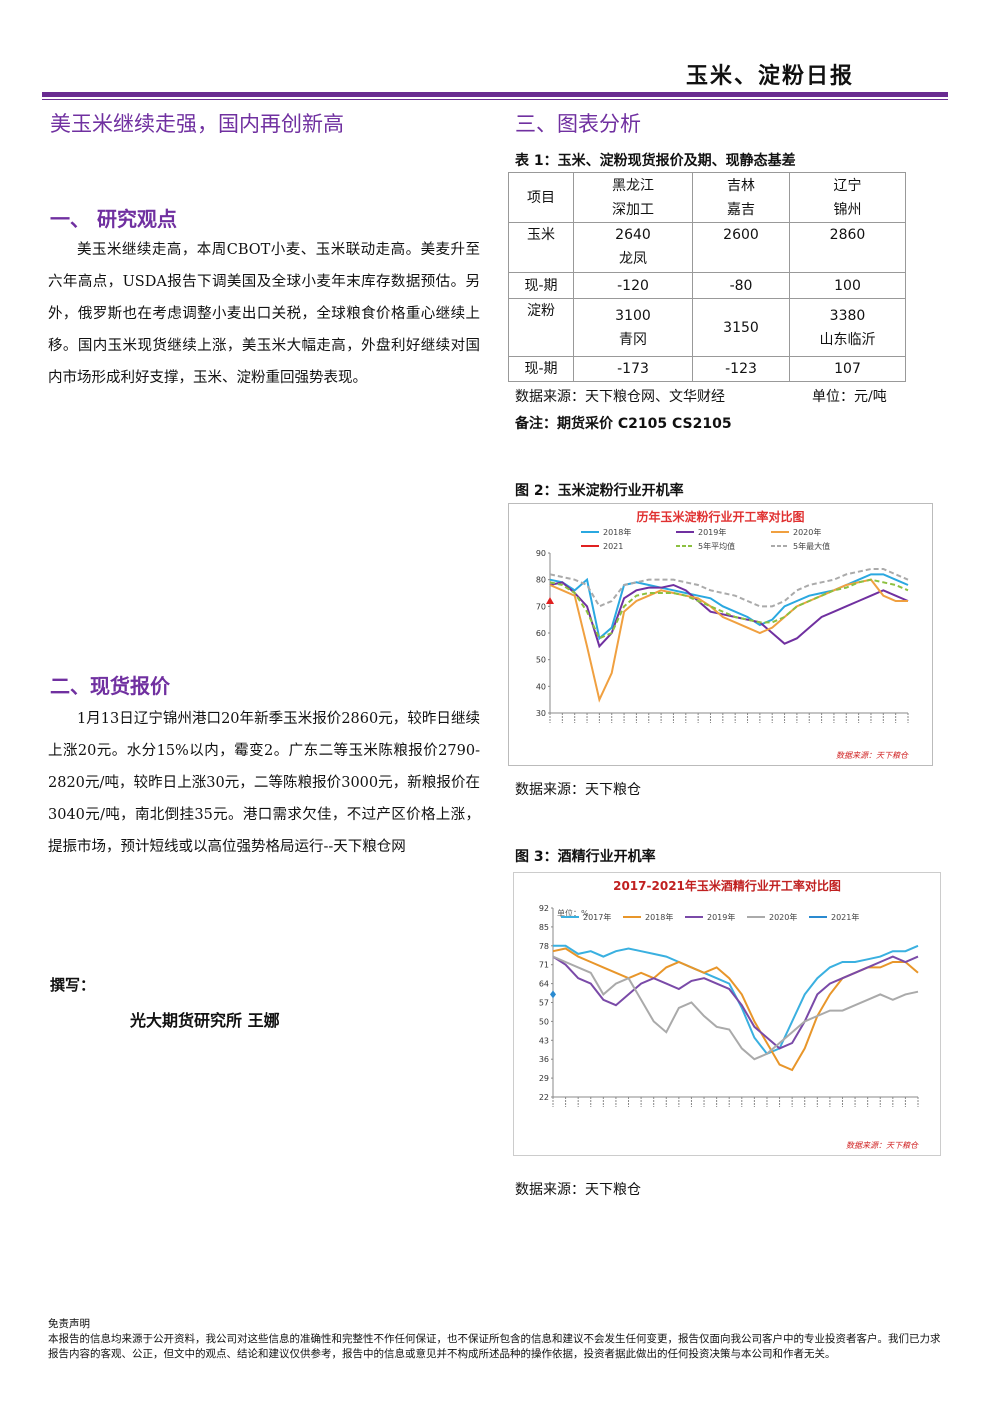 Image resolution: width=992 pixels, height=1403 pixels. What do you see at coordinates (578, 124) in the screenshot?
I see `section-title: 三、图表分析` at bounding box center [578, 124].